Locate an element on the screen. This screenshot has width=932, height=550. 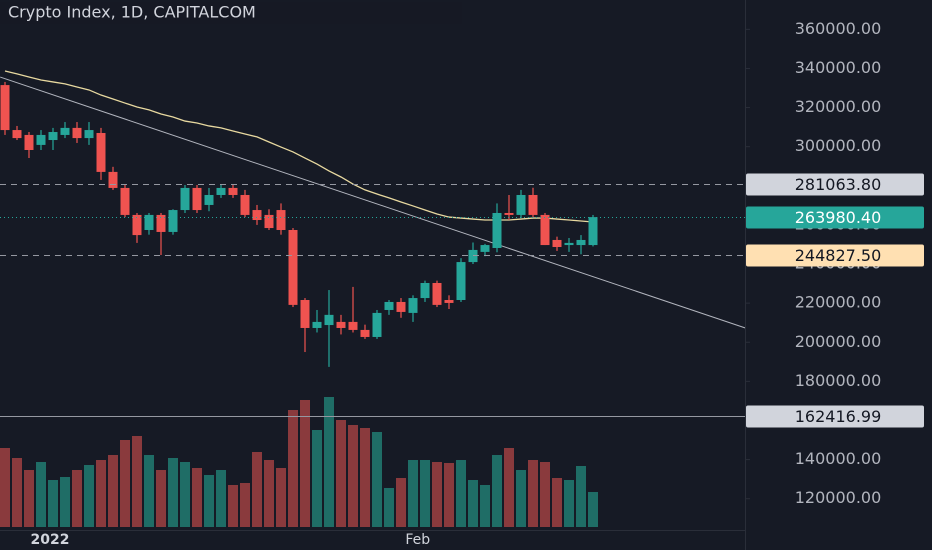
y-tick-label: 340000.00 is located at coordinates (838, 67).